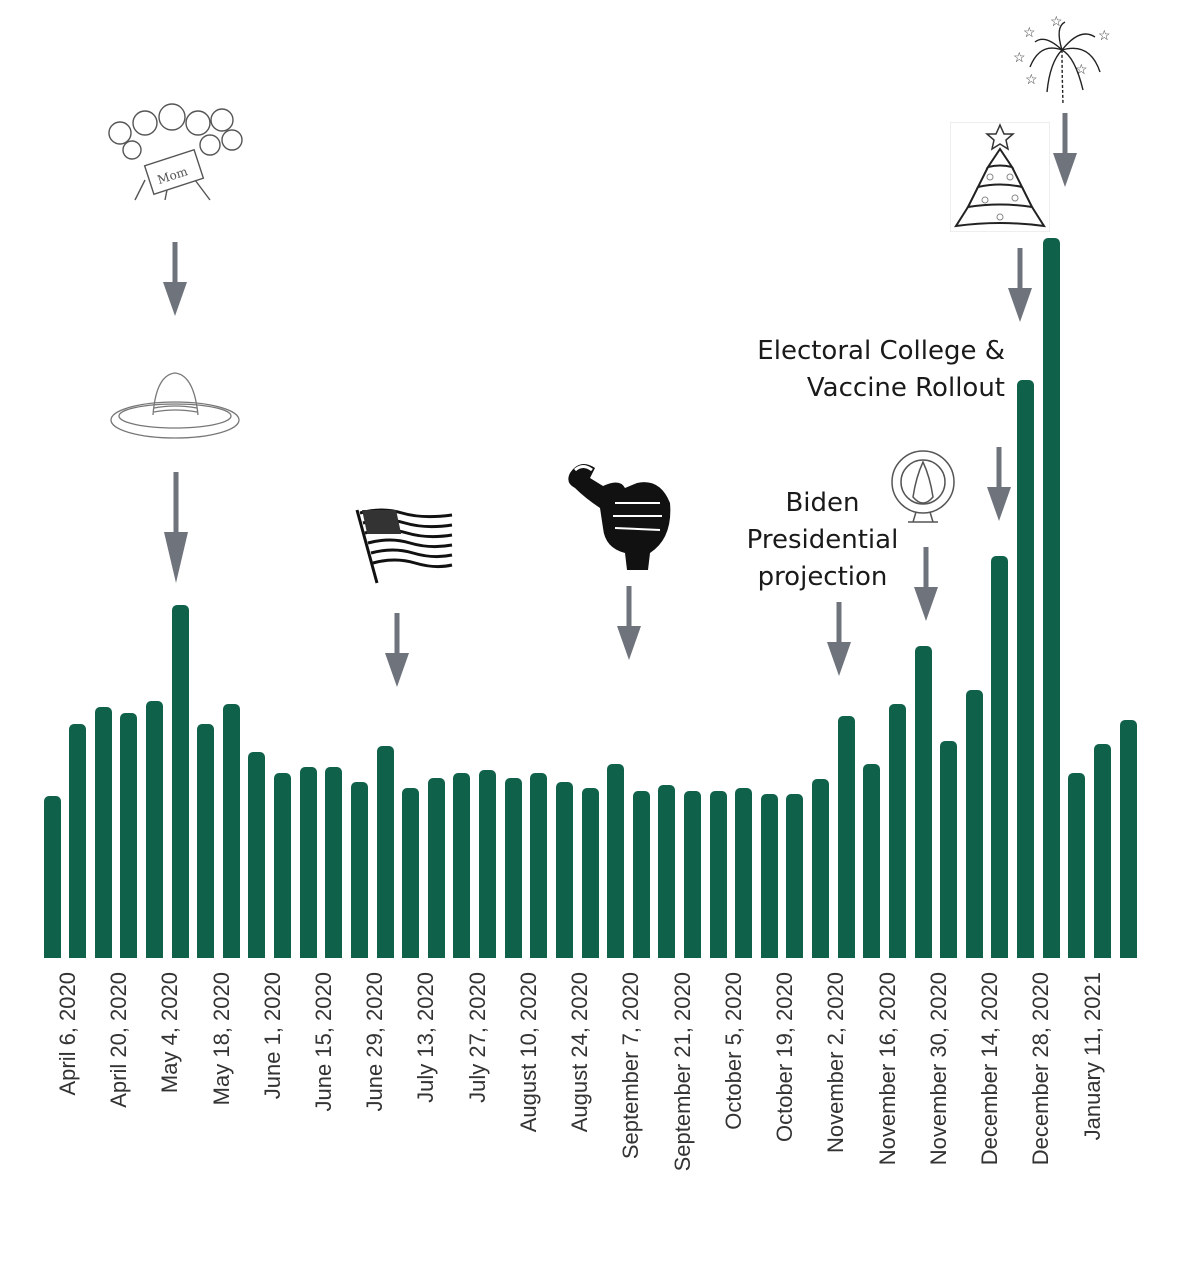 Image resolution: width=1190 pixels, height=1272 pixels. What do you see at coordinates (682, 1072) in the screenshot?
I see `x-tick-label: September 21, 2020` at bounding box center [682, 1072].